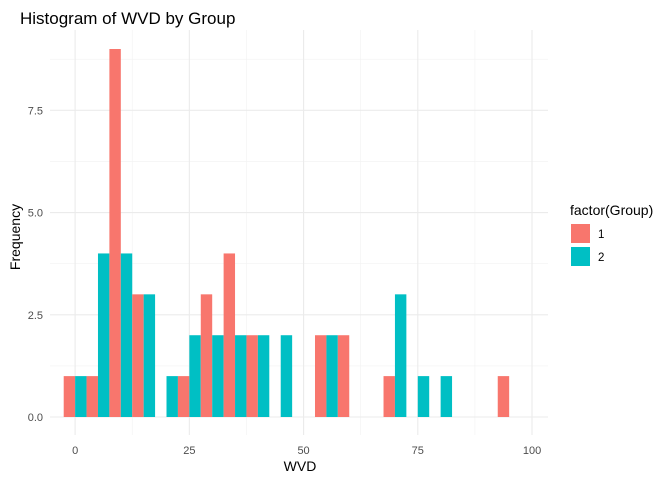 This screenshot has width=672, height=480. I want to click on x-axis-ticks: 0 25 50 75 100, so click(306, 451).